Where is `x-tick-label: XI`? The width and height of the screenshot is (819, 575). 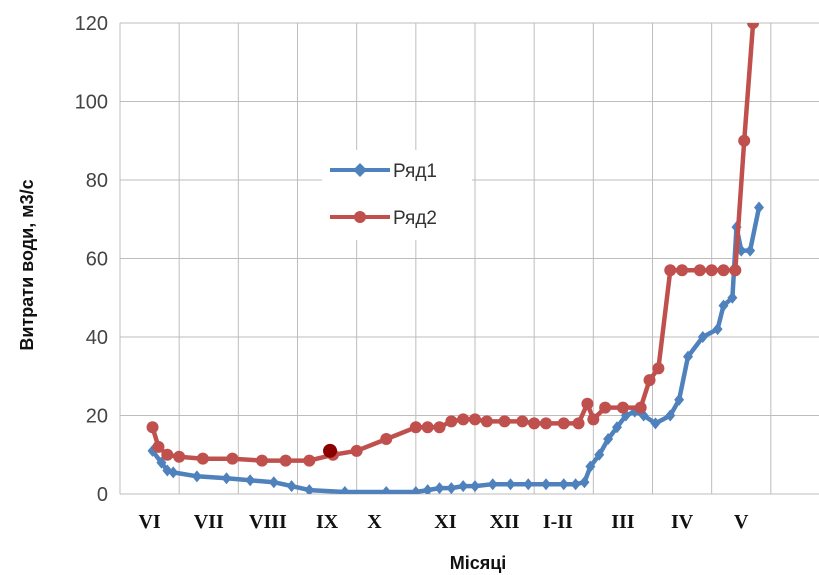 x-tick-label: XI is located at coordinates (445, 522).